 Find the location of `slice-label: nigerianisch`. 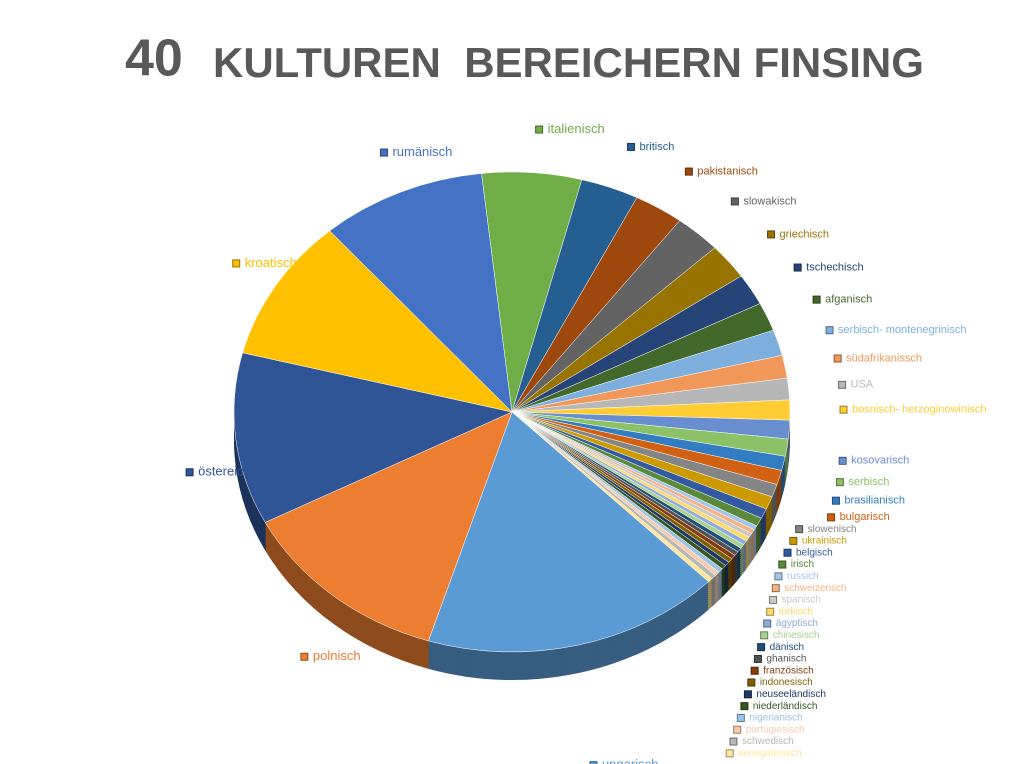

slice-label: nigerianisch is located at coordinates (769, 718).